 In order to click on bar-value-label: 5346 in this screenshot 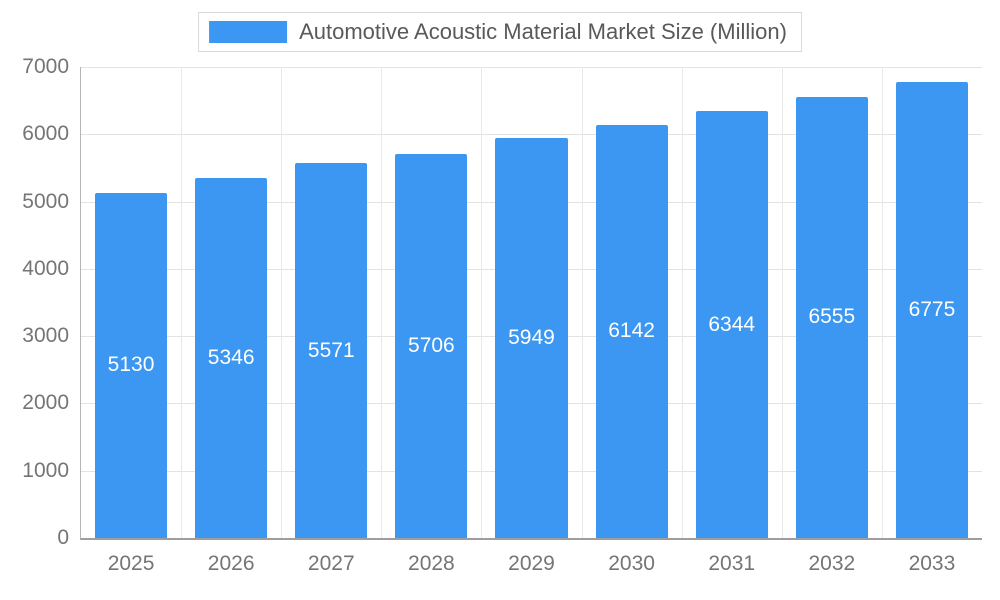, I will do `click(231, 358)`.